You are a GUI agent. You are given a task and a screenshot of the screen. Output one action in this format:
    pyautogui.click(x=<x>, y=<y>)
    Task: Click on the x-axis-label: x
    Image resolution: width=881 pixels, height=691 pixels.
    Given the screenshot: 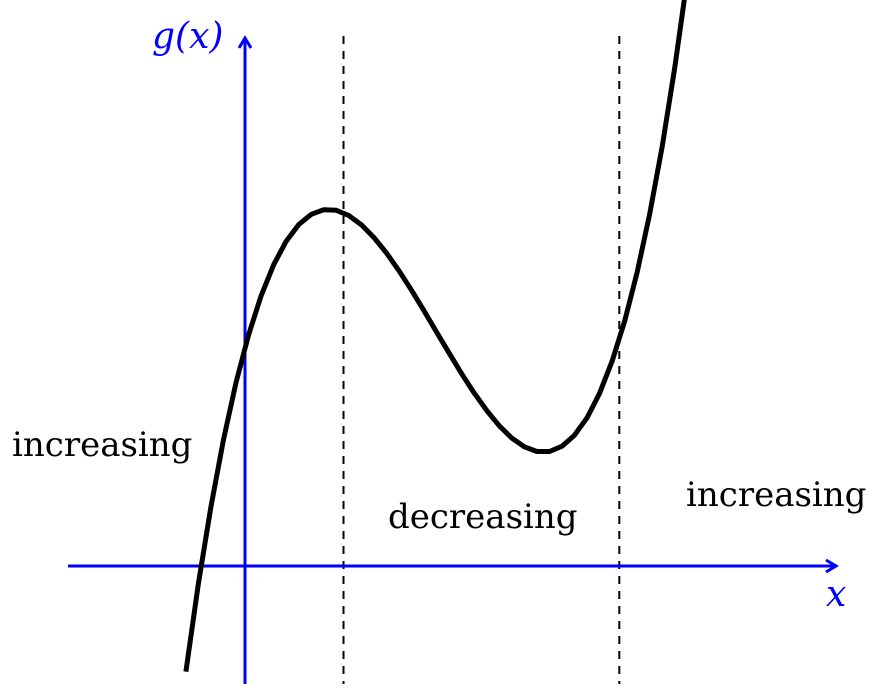 What is the action you would take?
    pyautogui.click(x=836, y=594)
    